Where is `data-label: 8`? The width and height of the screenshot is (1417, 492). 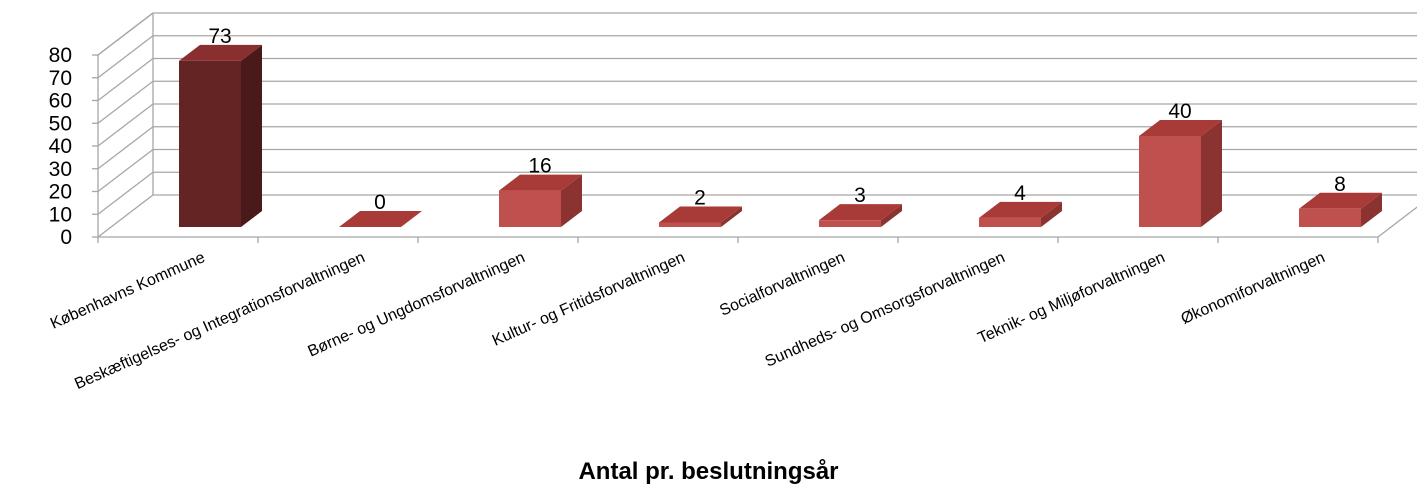 data-label: 8 is located at coordinates (1340, 184).